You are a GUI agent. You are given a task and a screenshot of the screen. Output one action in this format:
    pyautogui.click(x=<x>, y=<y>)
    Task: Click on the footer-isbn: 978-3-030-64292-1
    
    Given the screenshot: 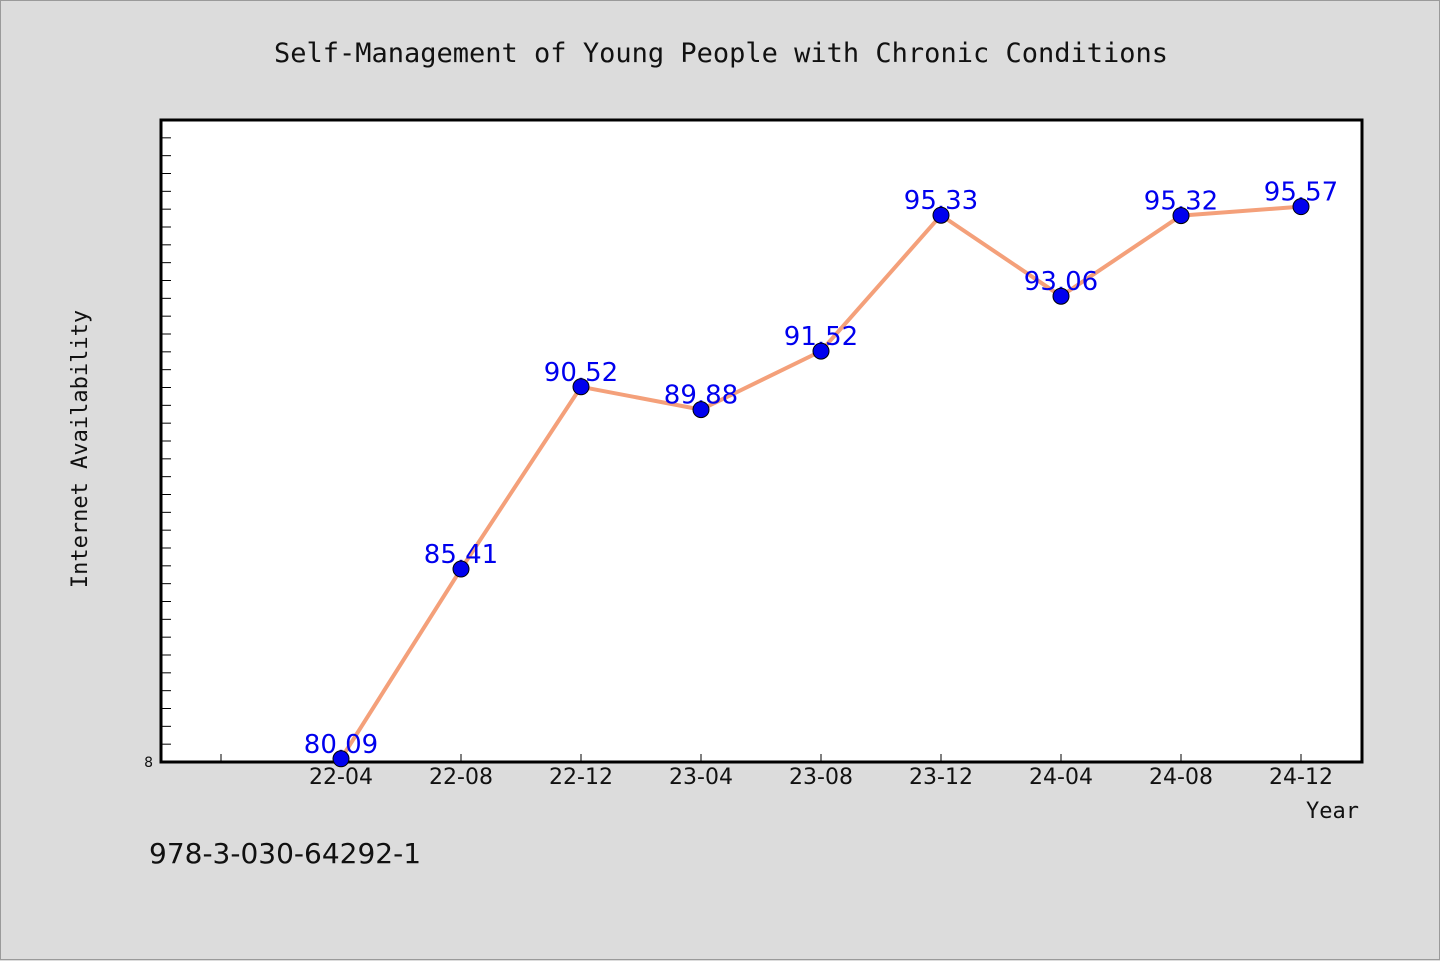 What is the action you would take?
    pyautogui.click(x=285, y=853)
    